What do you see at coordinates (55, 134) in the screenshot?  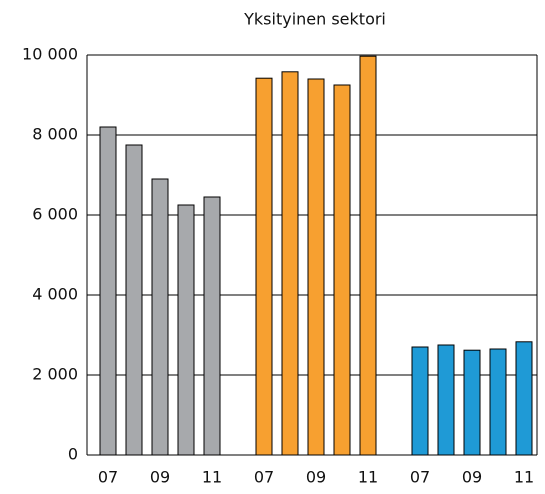 I see `y-tick-label: 8 000` at bounding box center [55, 134].